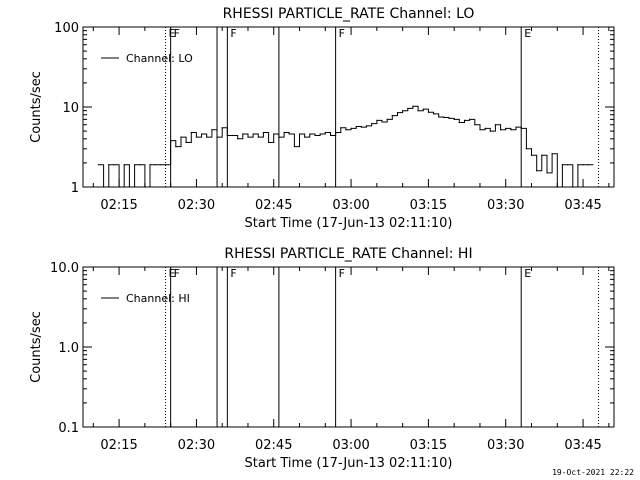 The image size is (640, 480). What do you see at coordinates (75, 188) in the screenshot?
I see `y-tick-label: 1` at bounding box center [75, 188].